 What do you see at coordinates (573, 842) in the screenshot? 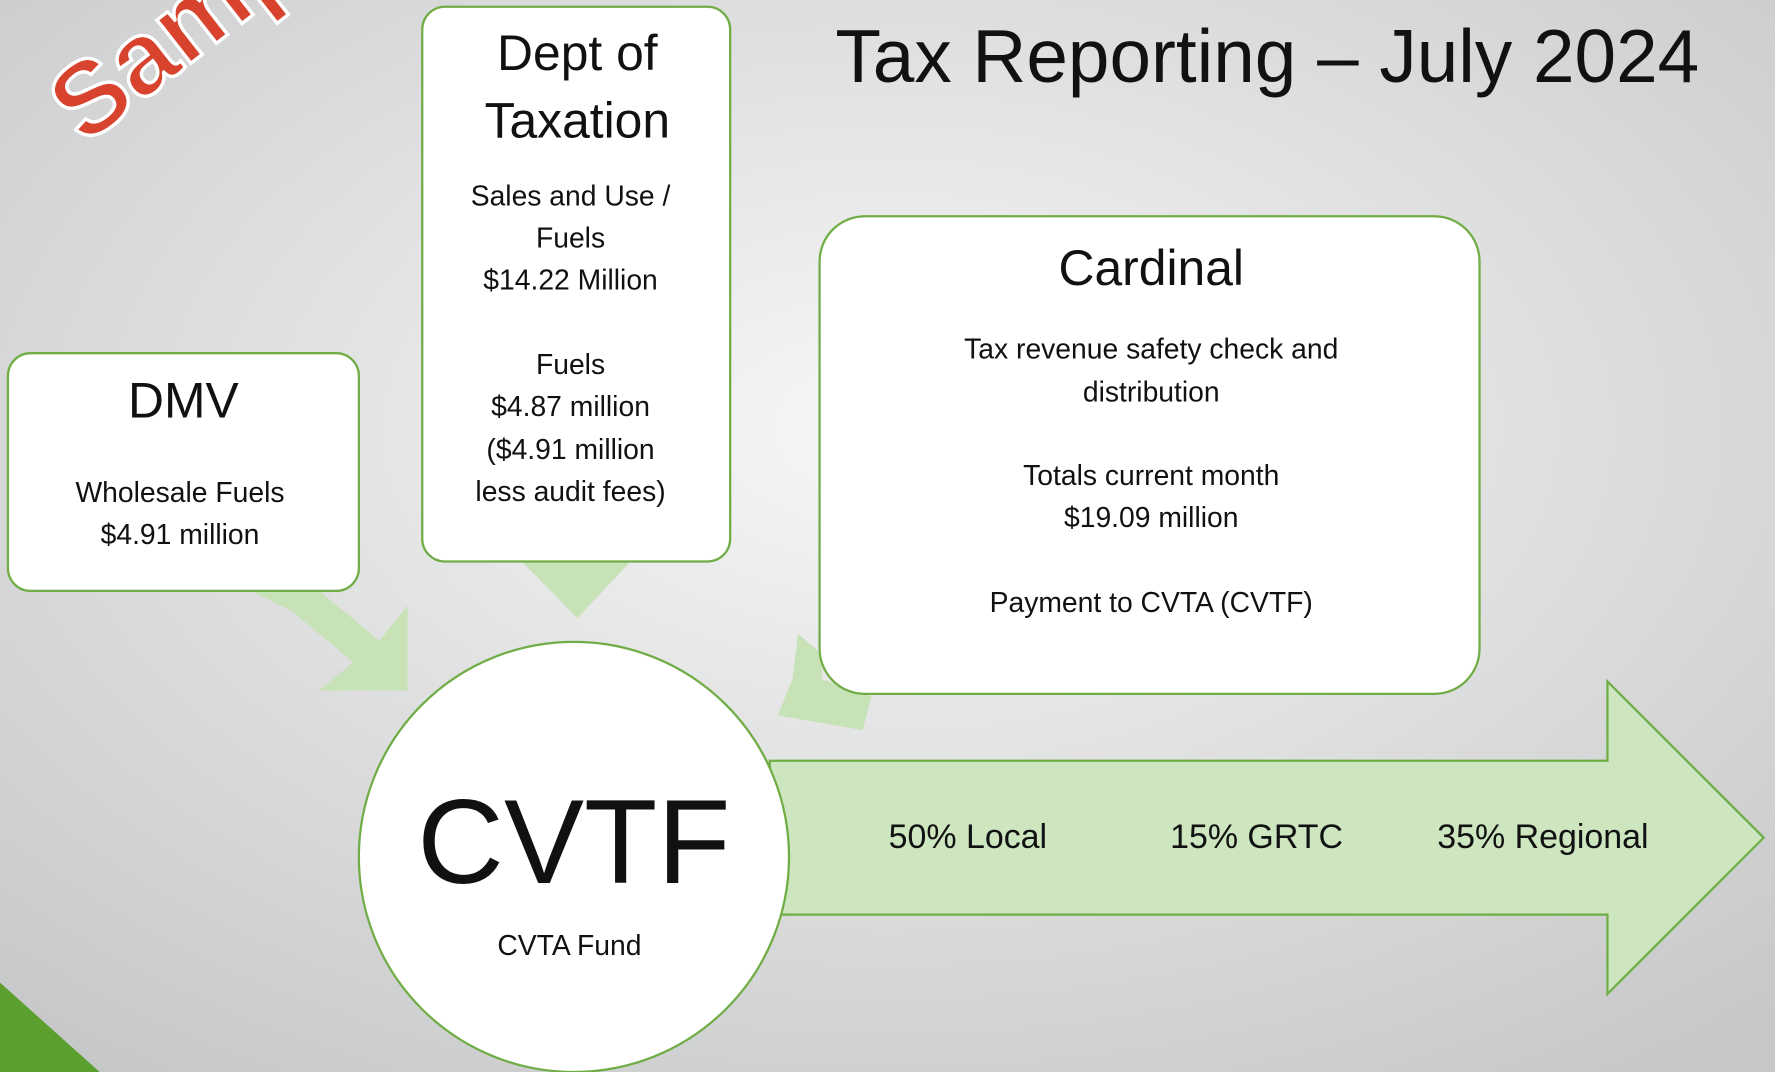
I see `fund-title: CVTF` at bounding box center [573, 842].